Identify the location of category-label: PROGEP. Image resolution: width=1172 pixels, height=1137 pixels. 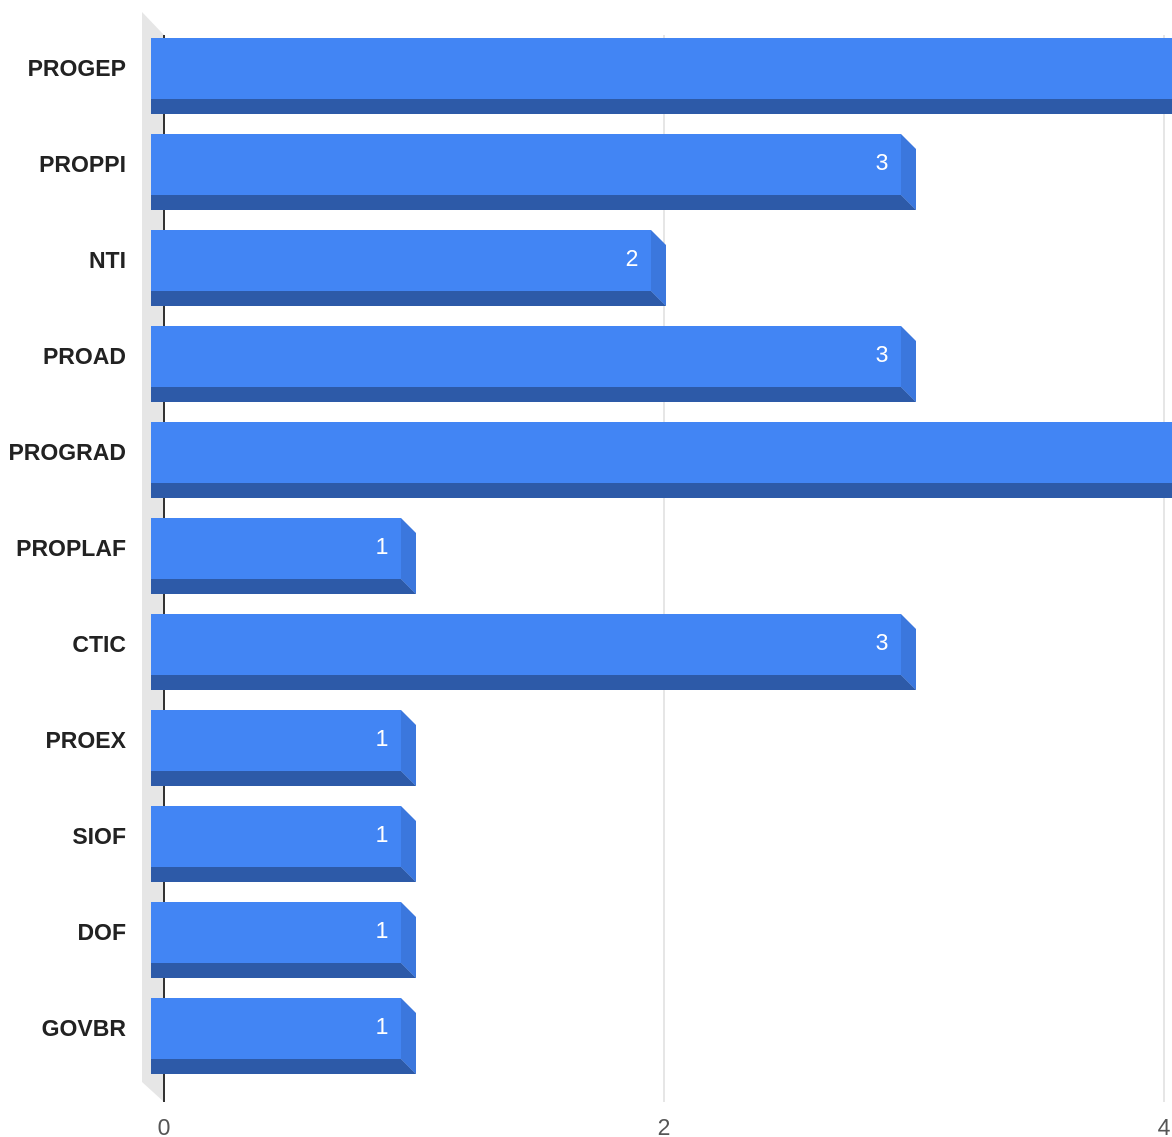
(77, 68).